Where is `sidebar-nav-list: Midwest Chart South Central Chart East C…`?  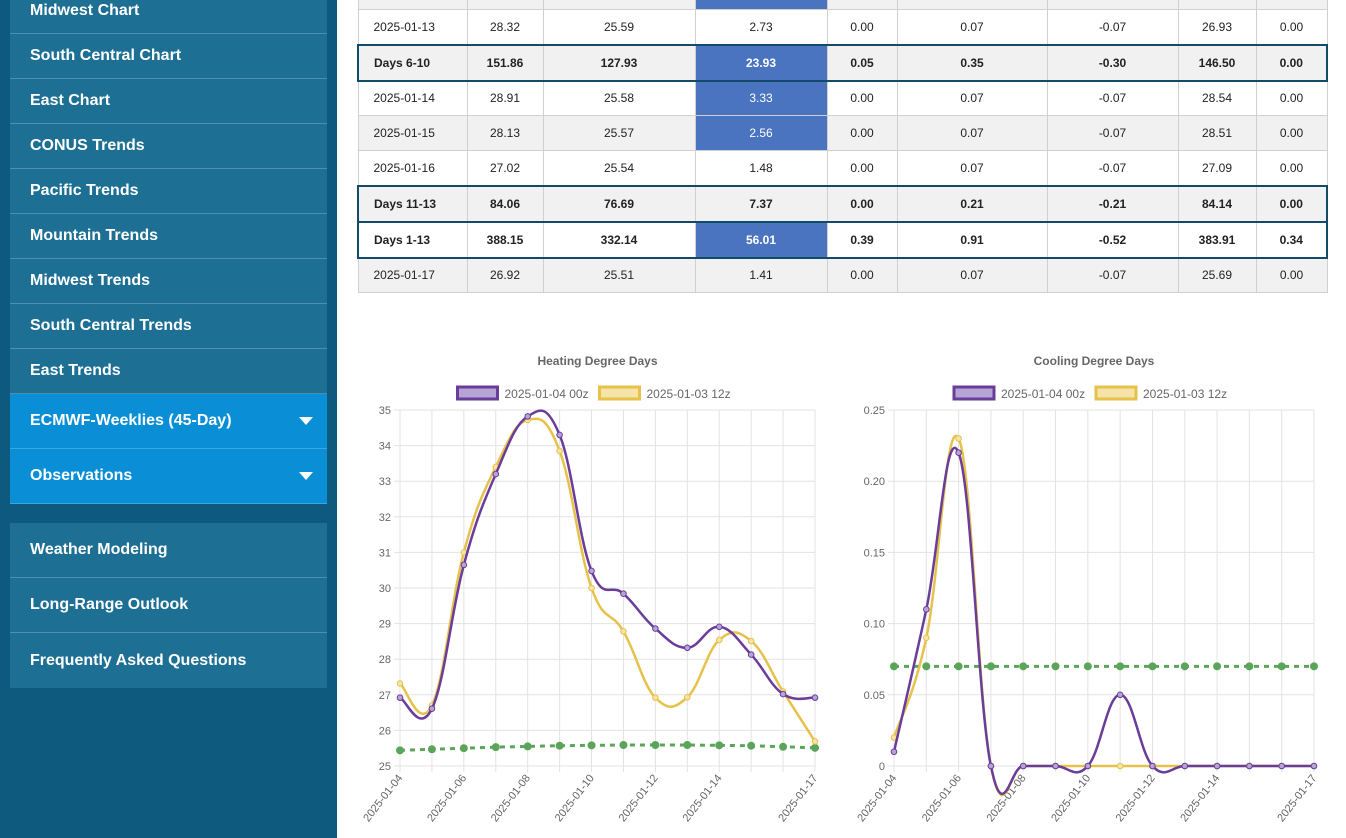 sidebar-nav-list: Midwest Chart South Central Chart East C… is located at coordinates (168, 252).